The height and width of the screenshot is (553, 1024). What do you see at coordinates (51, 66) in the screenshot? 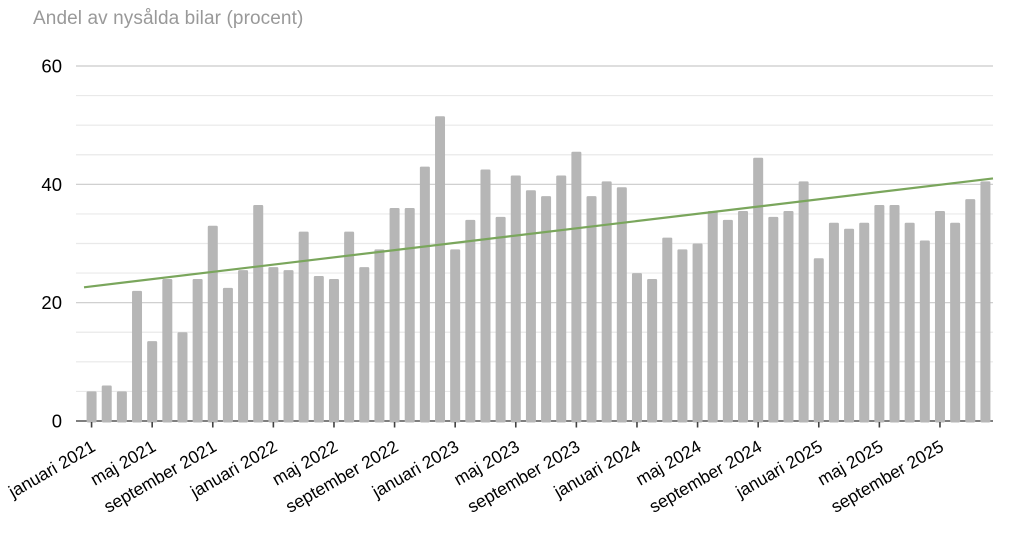
I see `y-axis-label: 60` at bounding box center [51, 66].